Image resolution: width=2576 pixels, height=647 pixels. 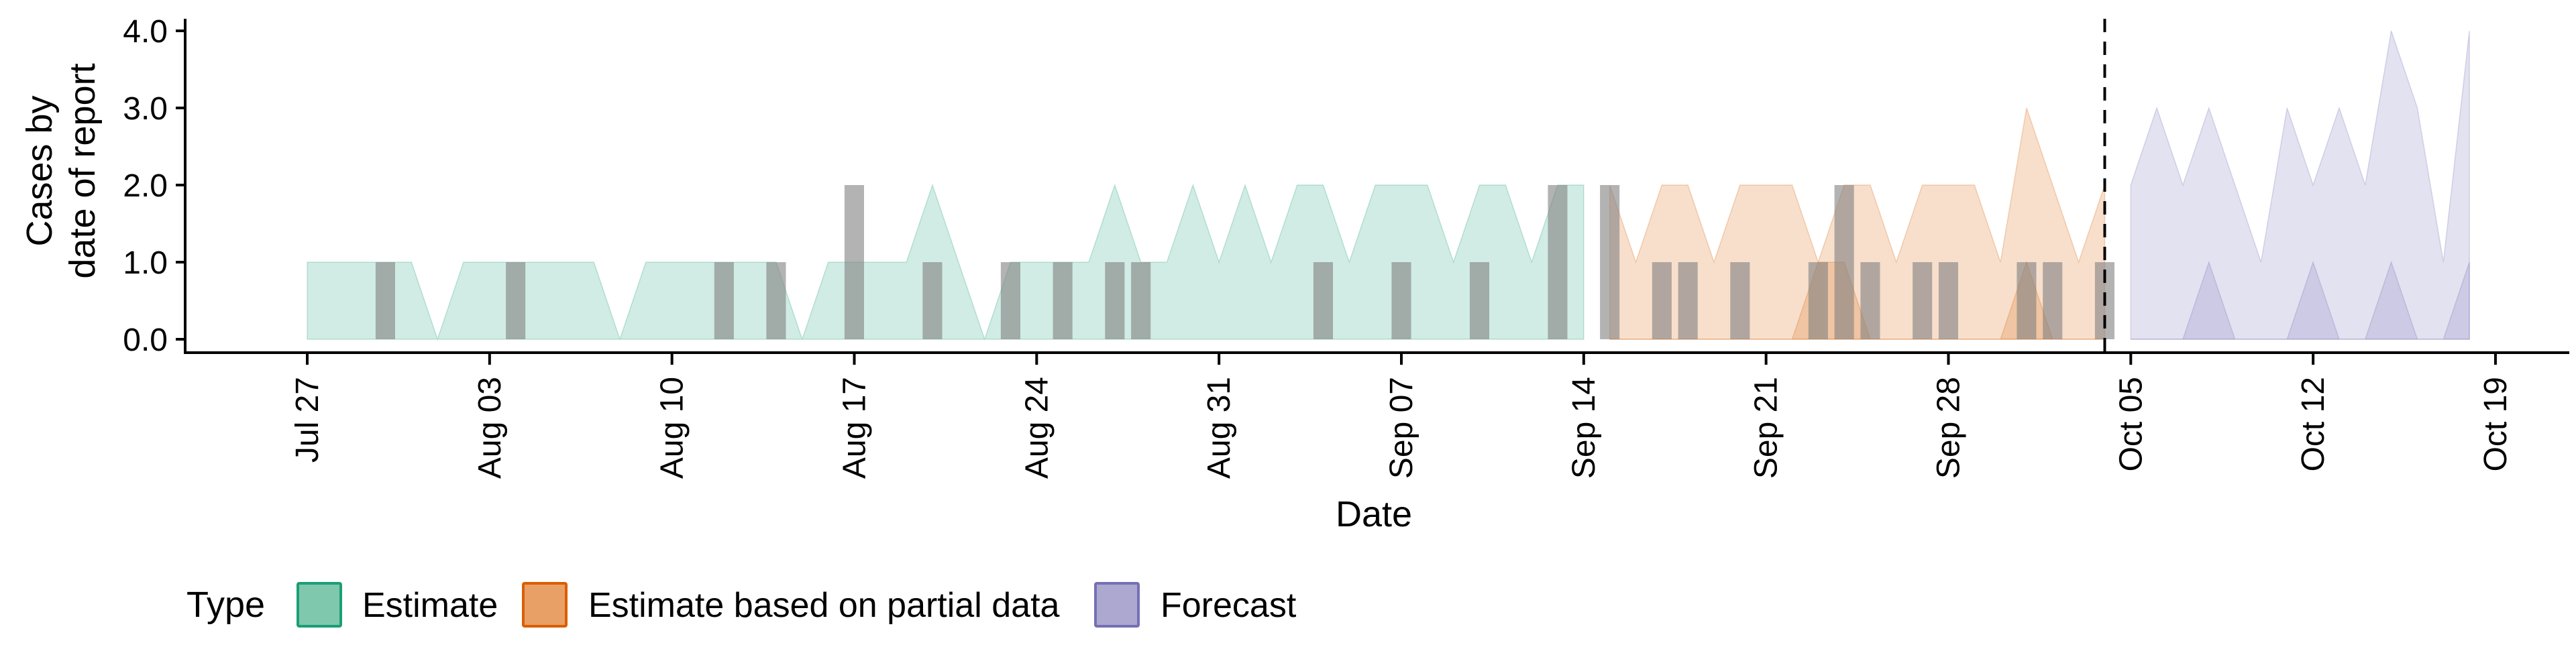 I want to click on x-tick-label: Oct 05, so click(x=2131, y=424).